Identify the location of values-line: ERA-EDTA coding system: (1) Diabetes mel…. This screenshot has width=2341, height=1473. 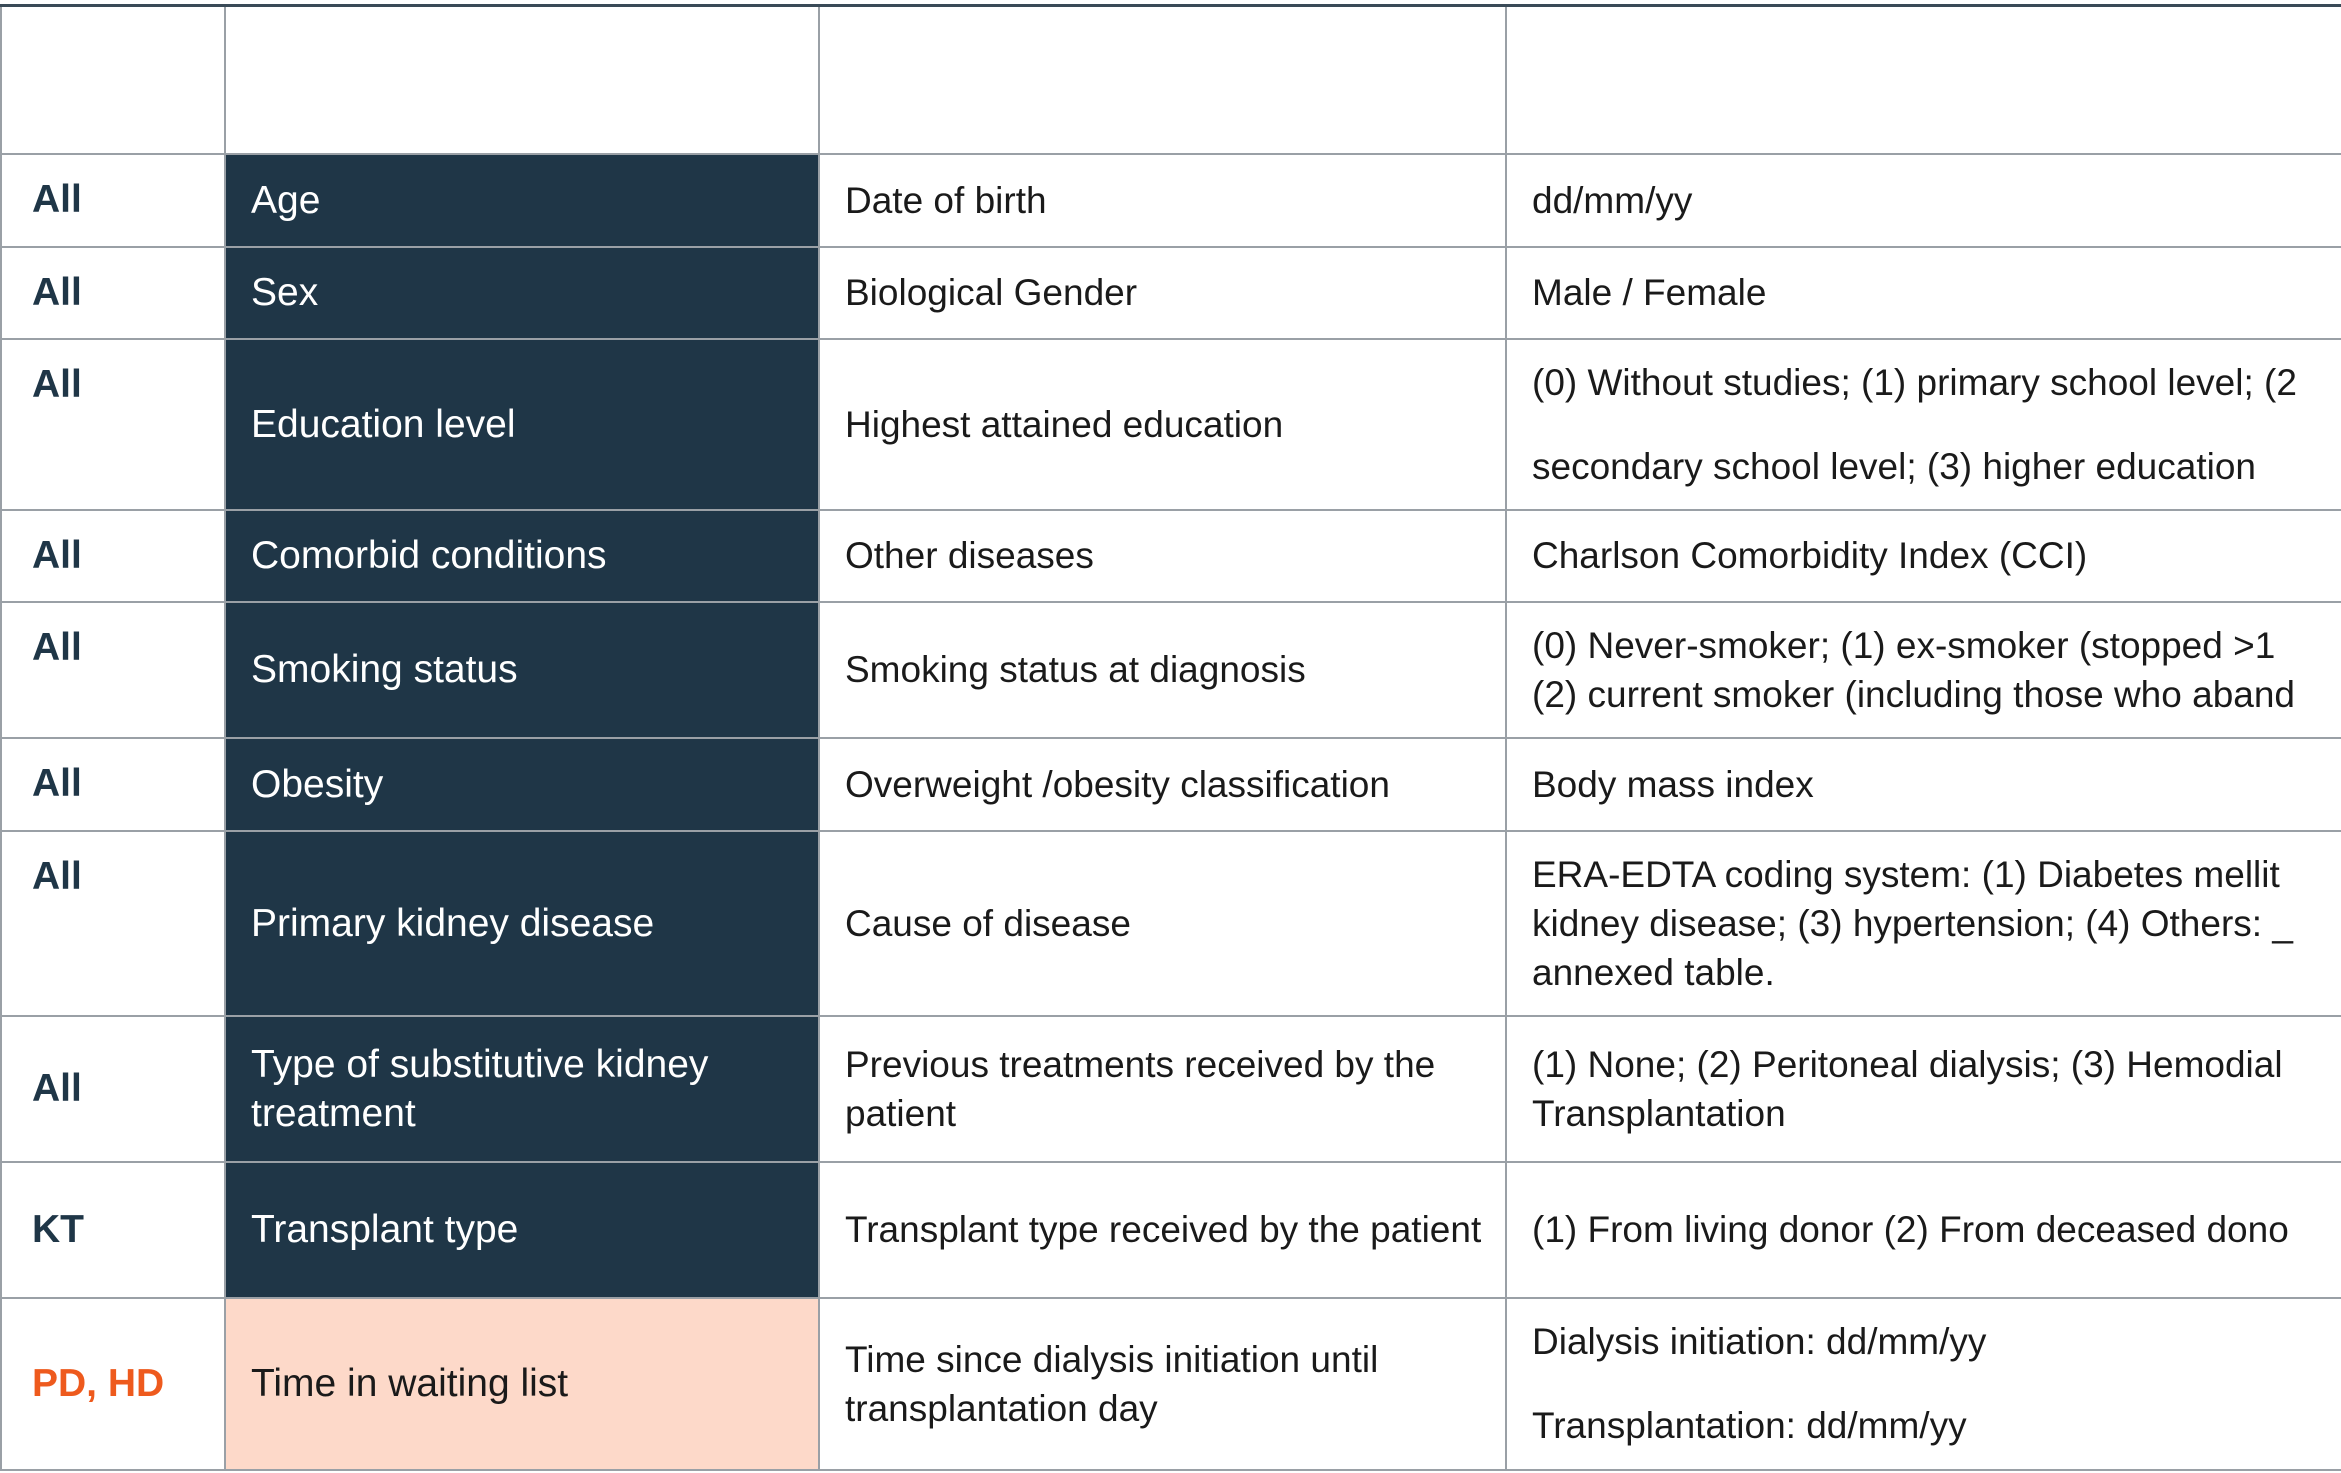
(1906, 874).